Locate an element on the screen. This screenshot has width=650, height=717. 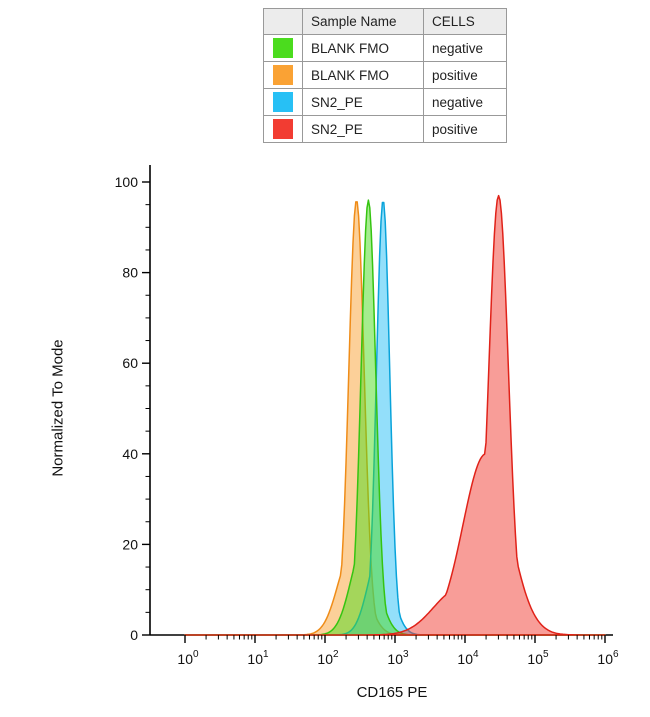
legend-header-sample-name: Sample Name is located at coordinates (363, 21).